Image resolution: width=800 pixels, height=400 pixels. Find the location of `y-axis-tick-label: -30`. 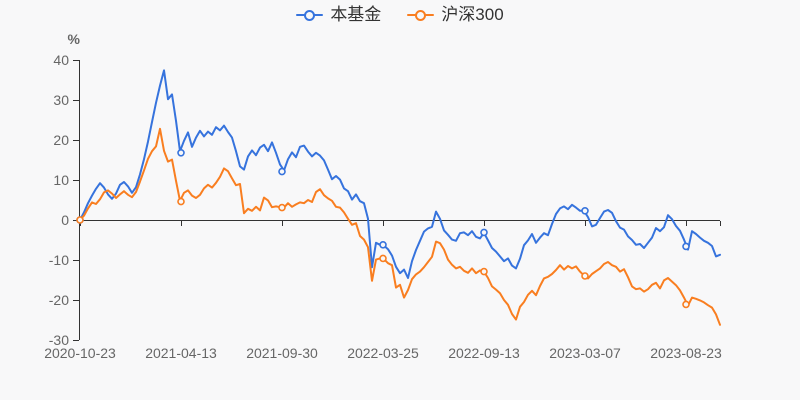

y-axis-tick-label: -30 is located at coordinates (59, 340).